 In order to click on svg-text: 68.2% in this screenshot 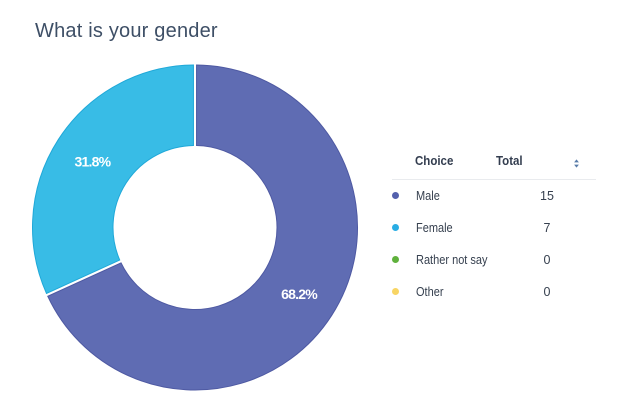, I will do `click(299, 294)`.